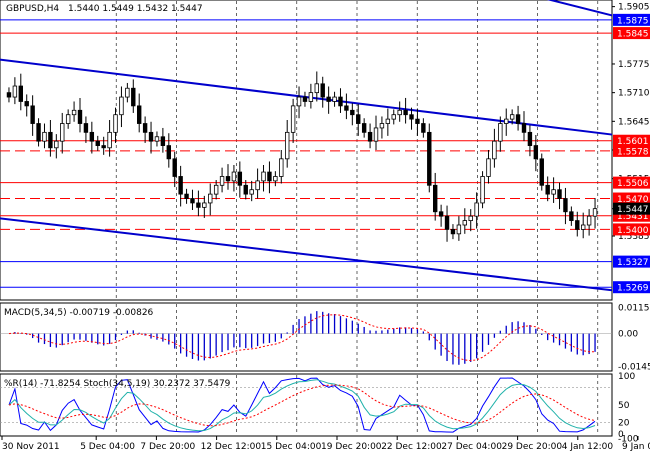 This screenshot has width=650, height=453. Describe the element at coordinates (621, 435) in the screenshot. I see `osc-axis-label: 0` at that location.